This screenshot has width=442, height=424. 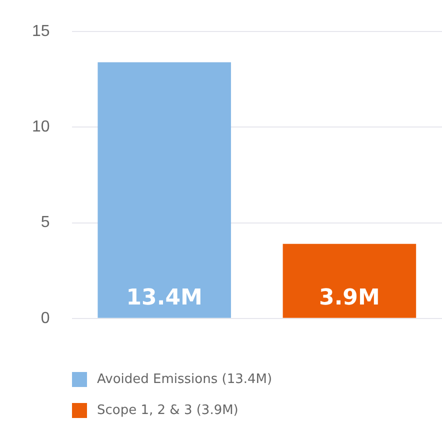 What do you see at coordinates (45, 318) in the screenshot?
I see `y-tick-label: 0` at bounding box center [45, 318].